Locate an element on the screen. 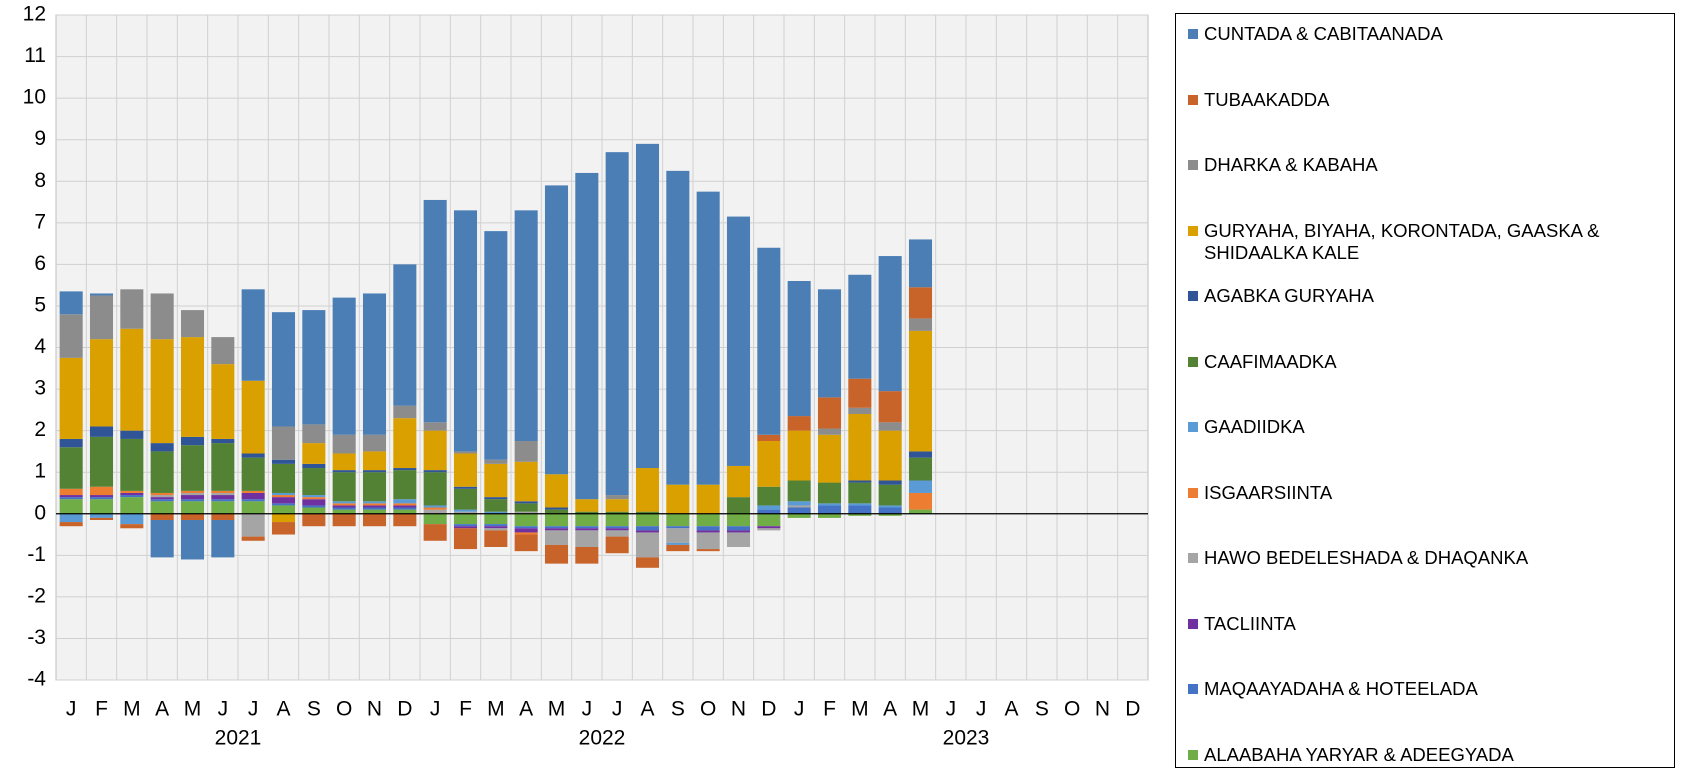 The height and width of the screenshot is (772, 1685). x-tick-label: N is located at coordinates (1102, 709).